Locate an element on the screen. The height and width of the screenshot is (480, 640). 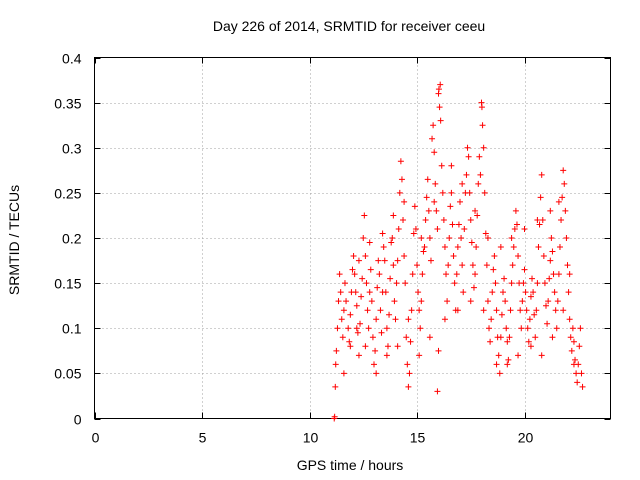
x-tick-label: 10 is located at coordinates (311, 438).